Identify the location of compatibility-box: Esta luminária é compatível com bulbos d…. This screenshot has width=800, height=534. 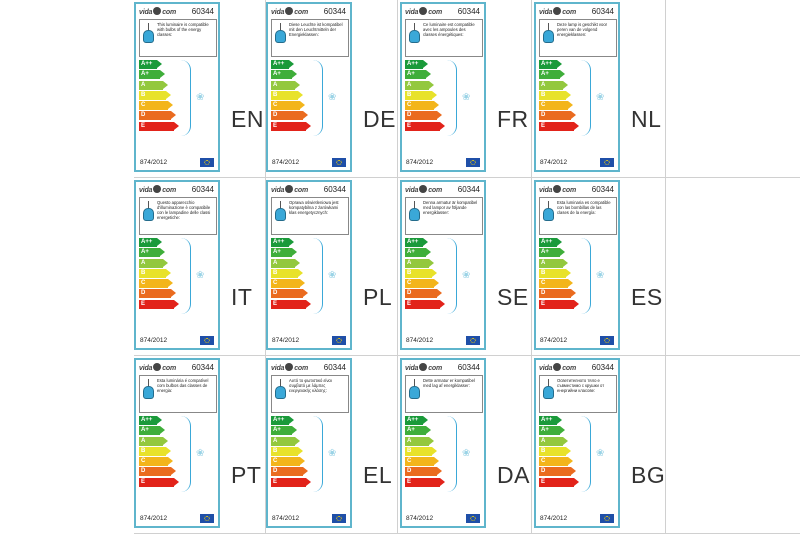
(178, 394).